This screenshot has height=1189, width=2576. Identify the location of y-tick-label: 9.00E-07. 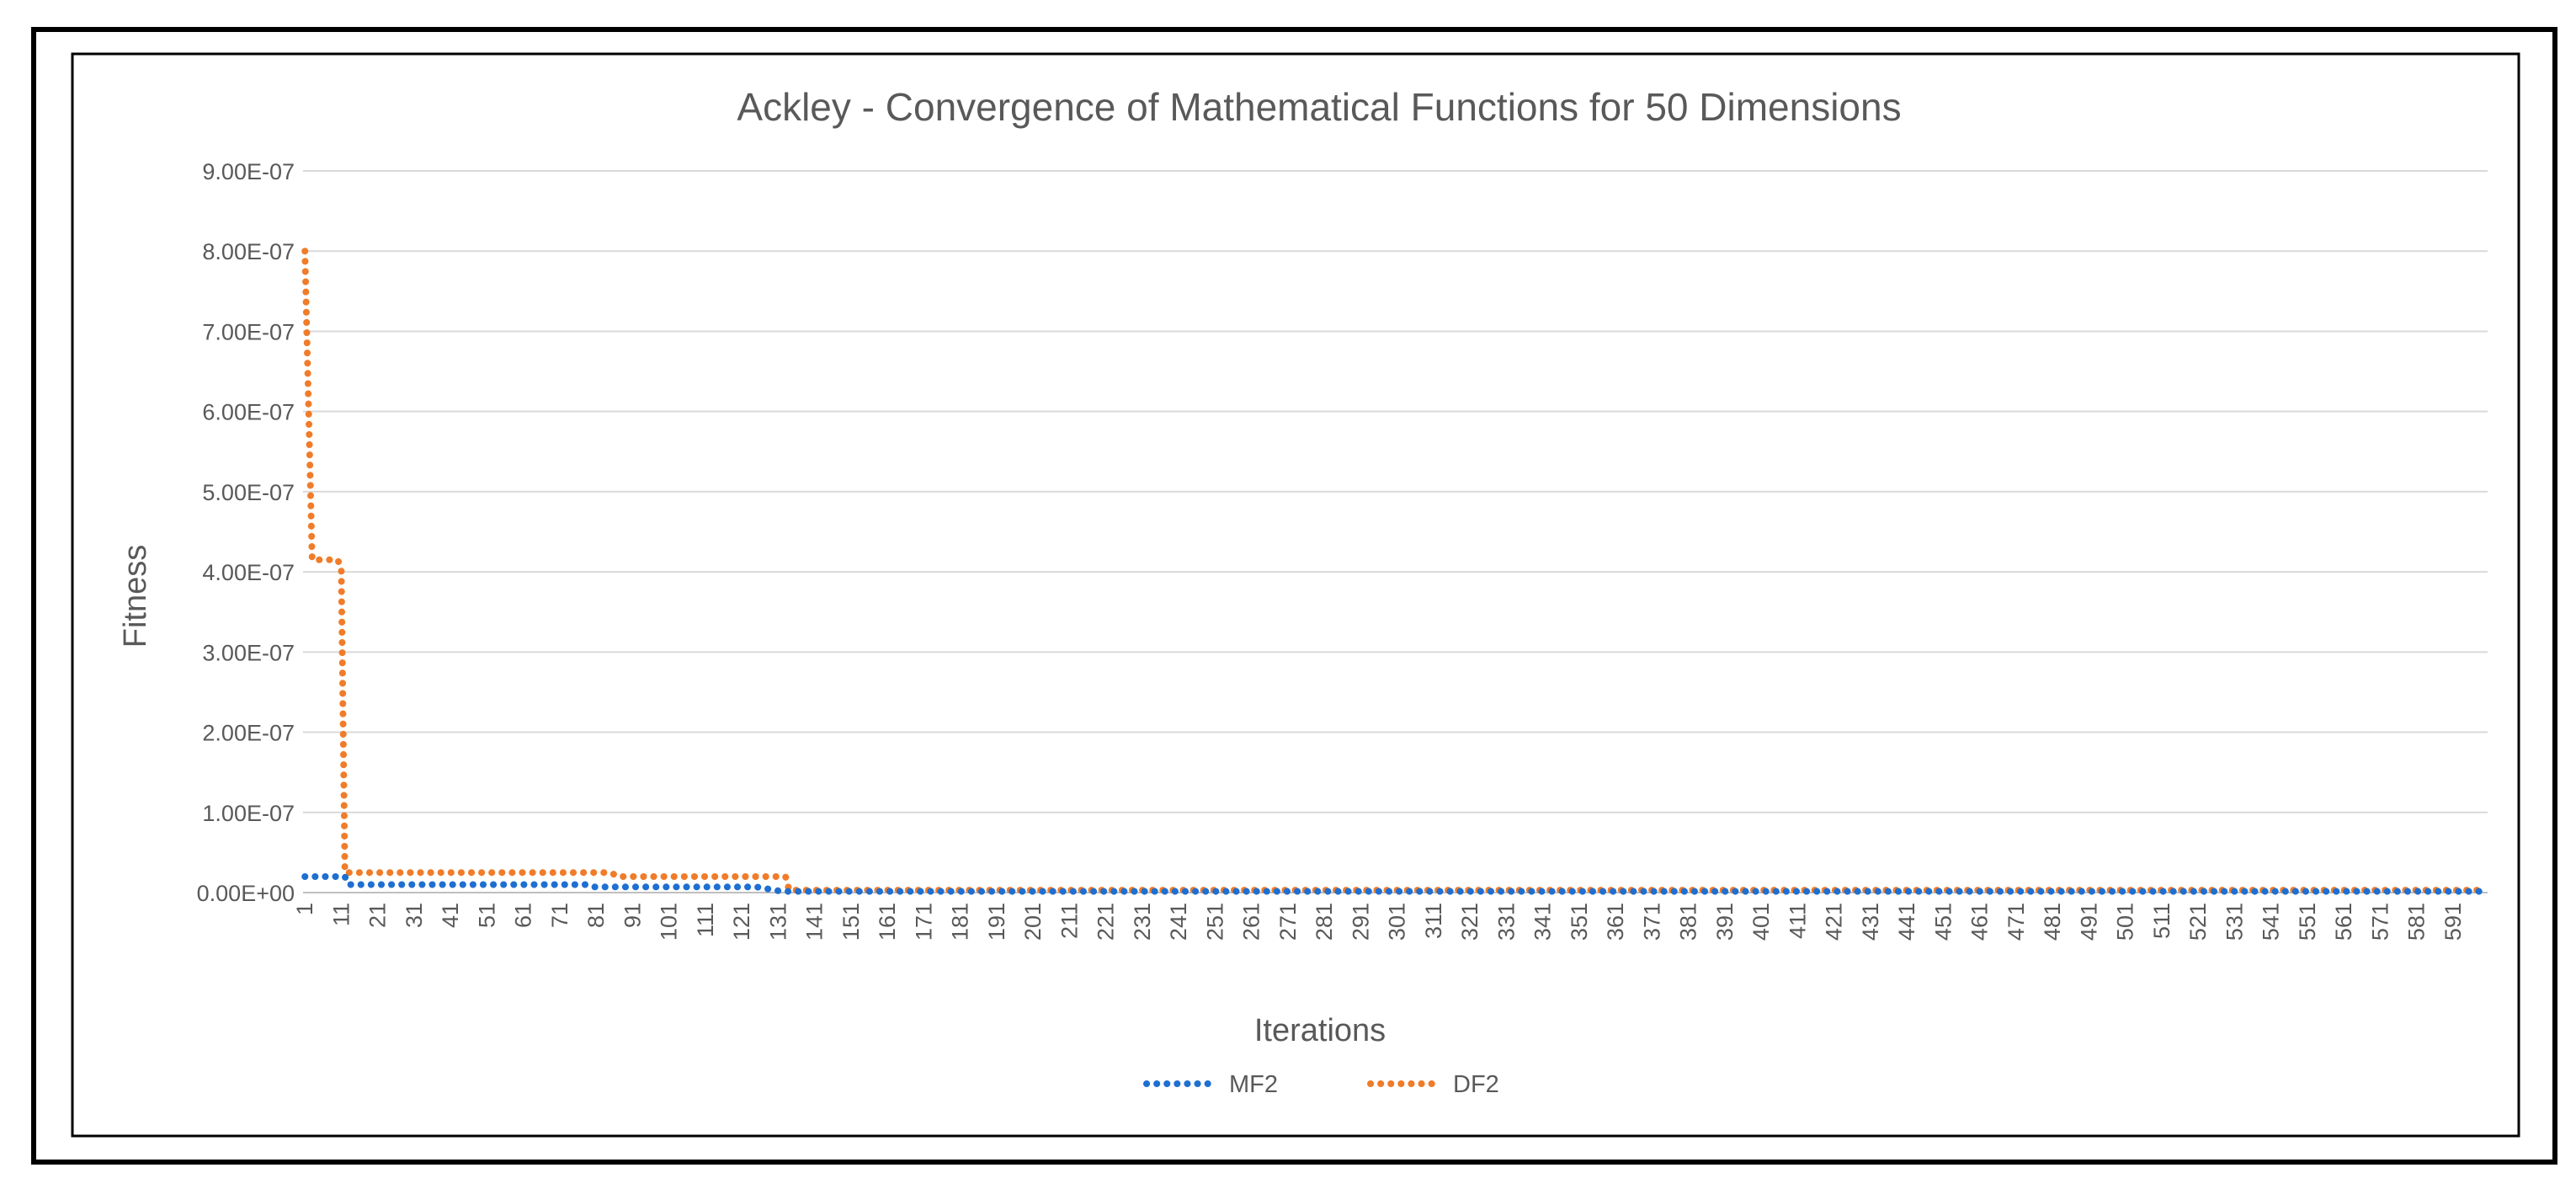
(249, 171).